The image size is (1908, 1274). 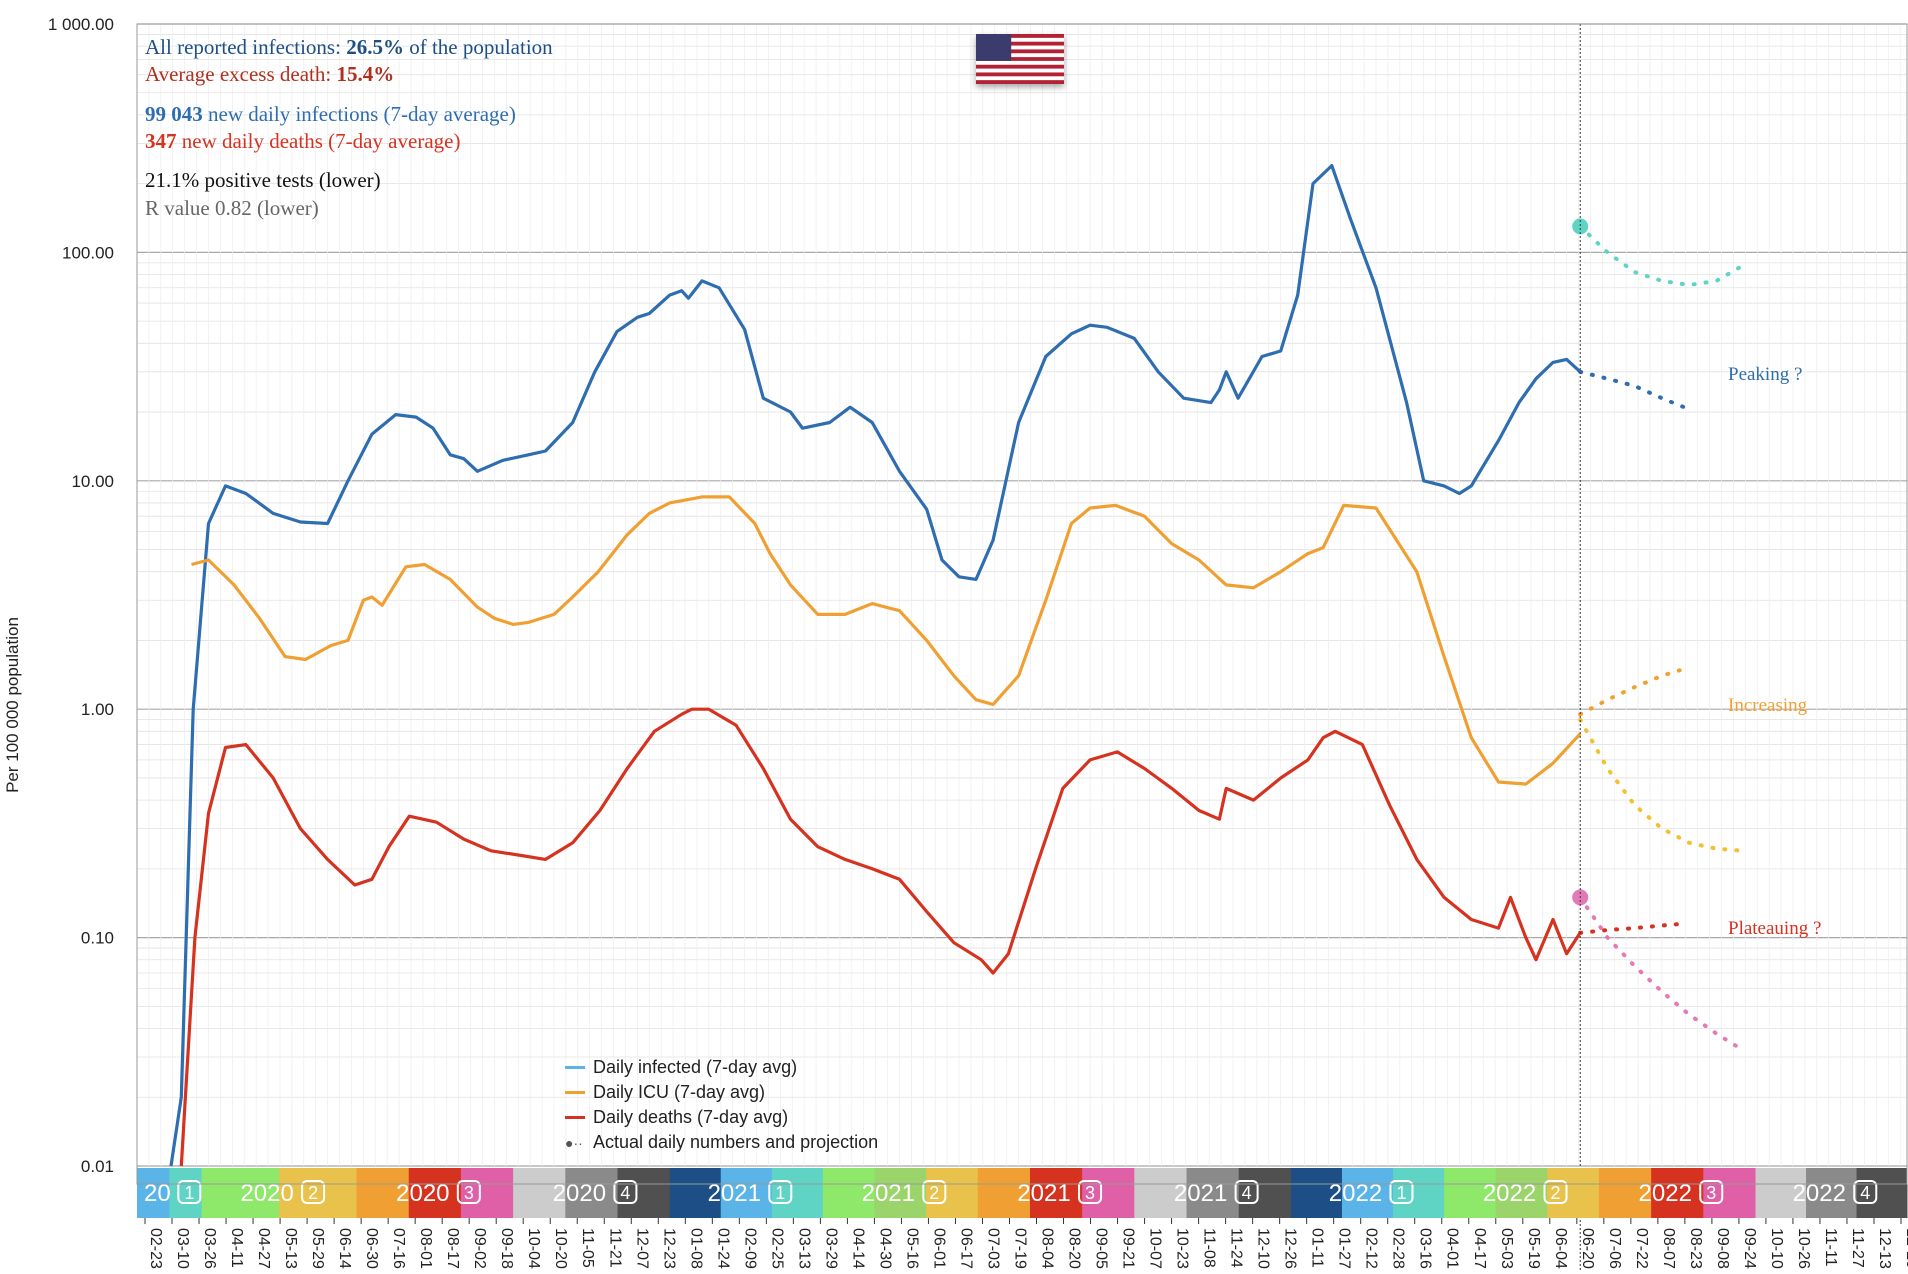 I want to click on x-tick-label: 03-29, so click(x=830, y=1248).